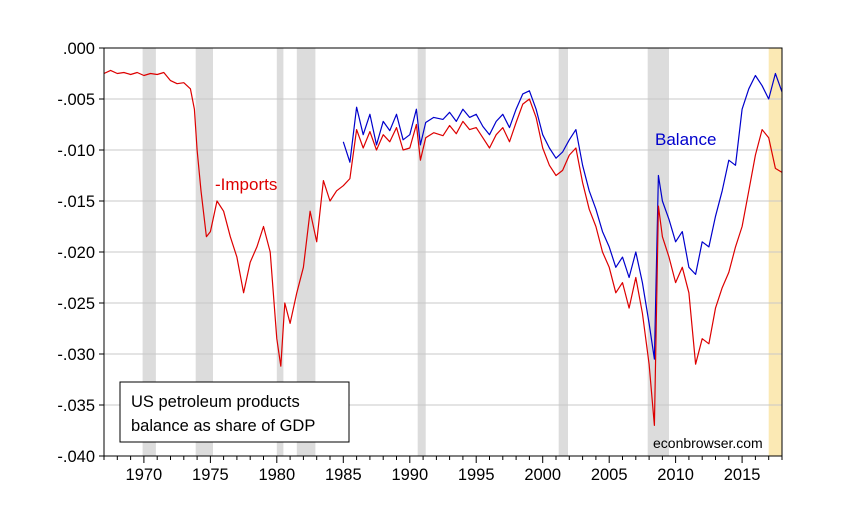 This screenshot has height=532, width=849. What do you see at coordinates (76, 406) in the screenshot?
I see `y-tick-label: -.035` at bounding box center [76, 406].